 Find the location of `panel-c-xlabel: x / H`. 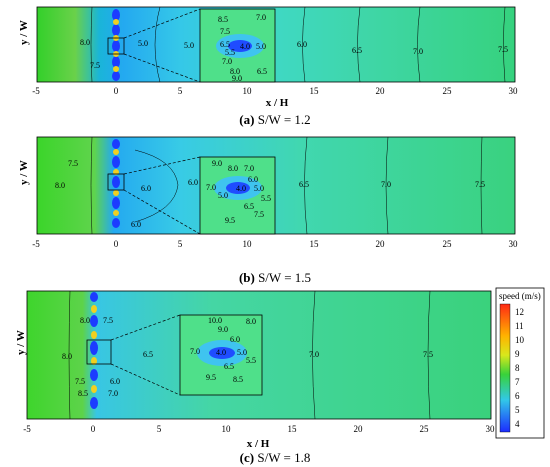

panel-c-xlabel: x / H is located at coordinates (258, 444).